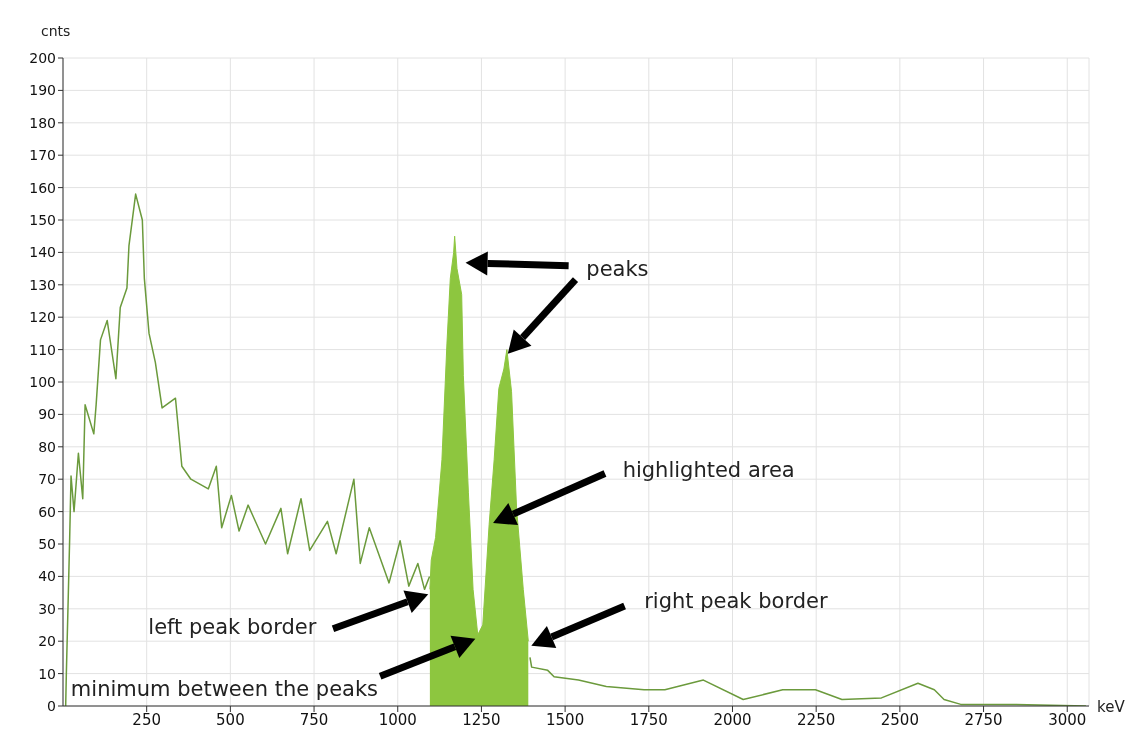 The height and width of the screenshot is (754, 1147). What do you see at coordinates (230, 719) in the screenshot?
I see `x-tick-label: 500` at bounding box center [230, 719].